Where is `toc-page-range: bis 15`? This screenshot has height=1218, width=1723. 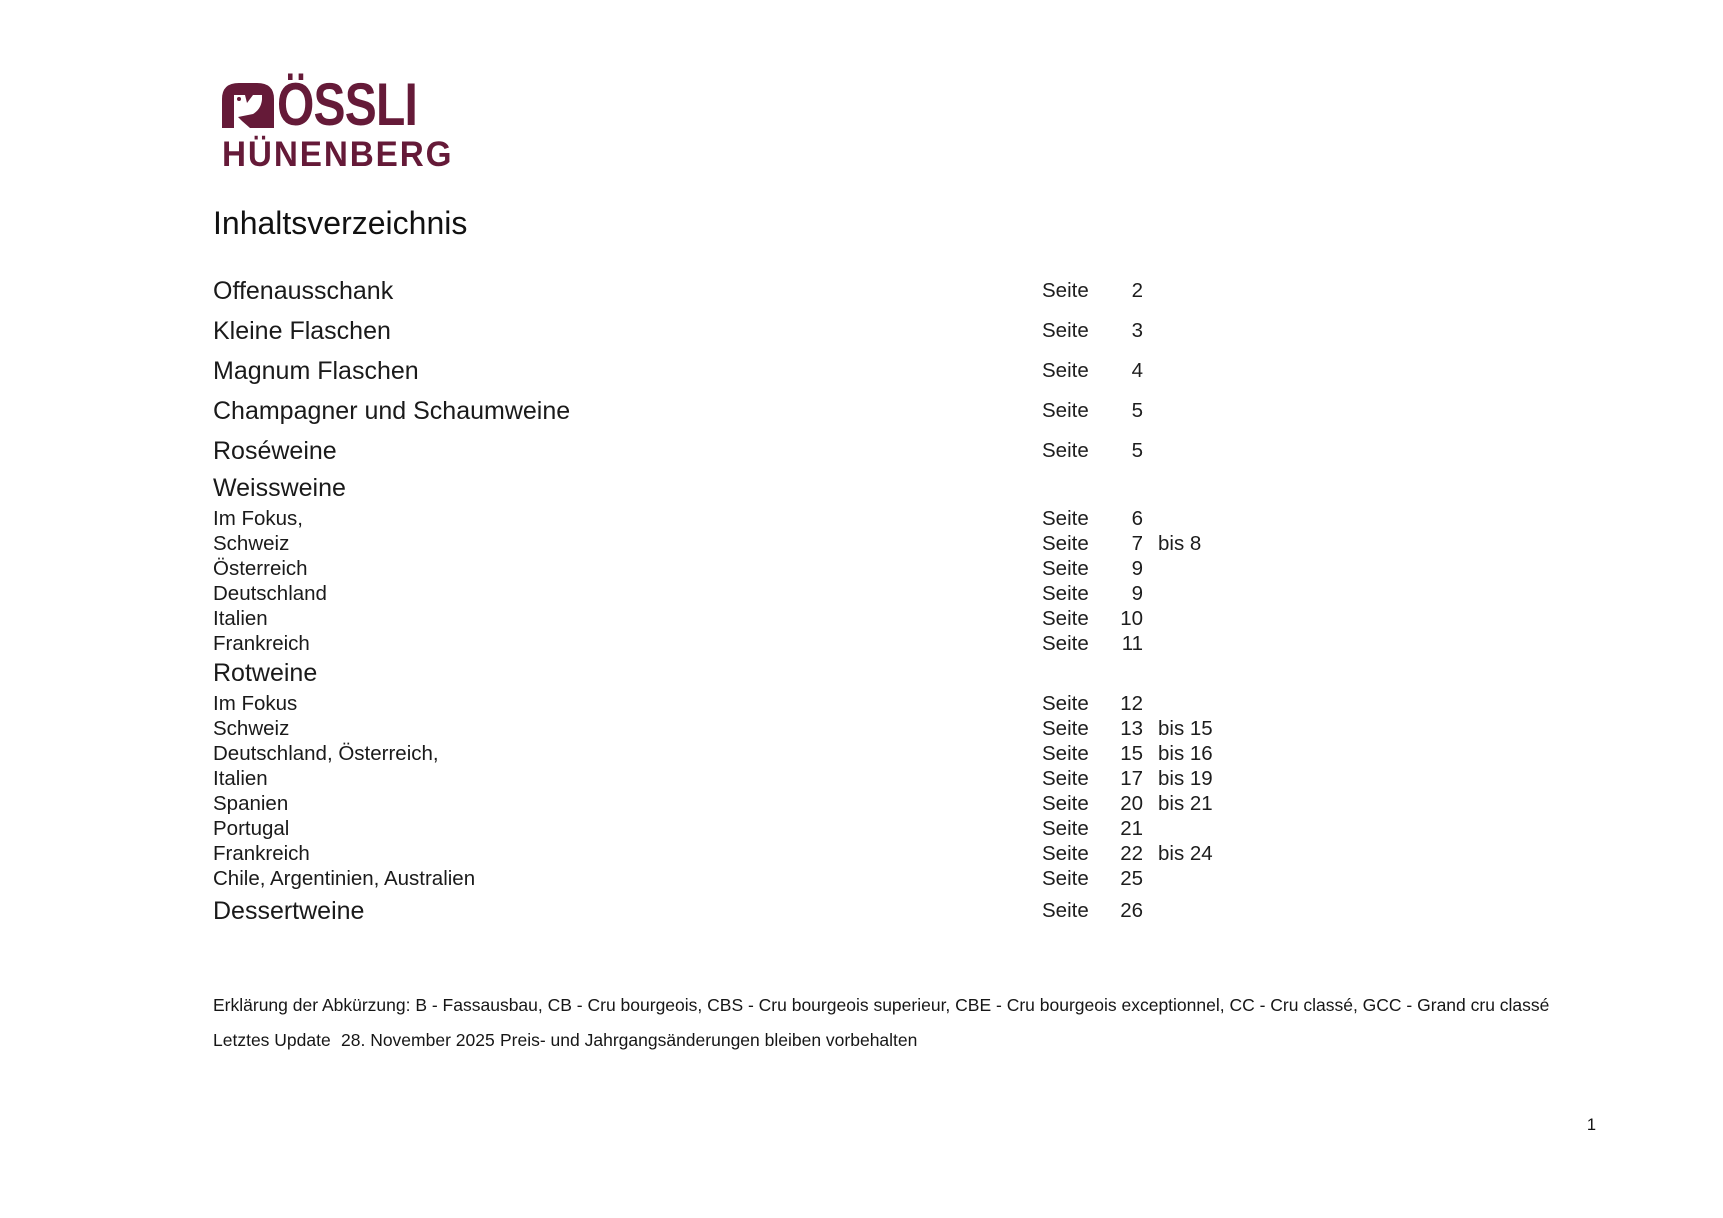 toc-page-range: bis 15 is located at coordinates (1185, 728).